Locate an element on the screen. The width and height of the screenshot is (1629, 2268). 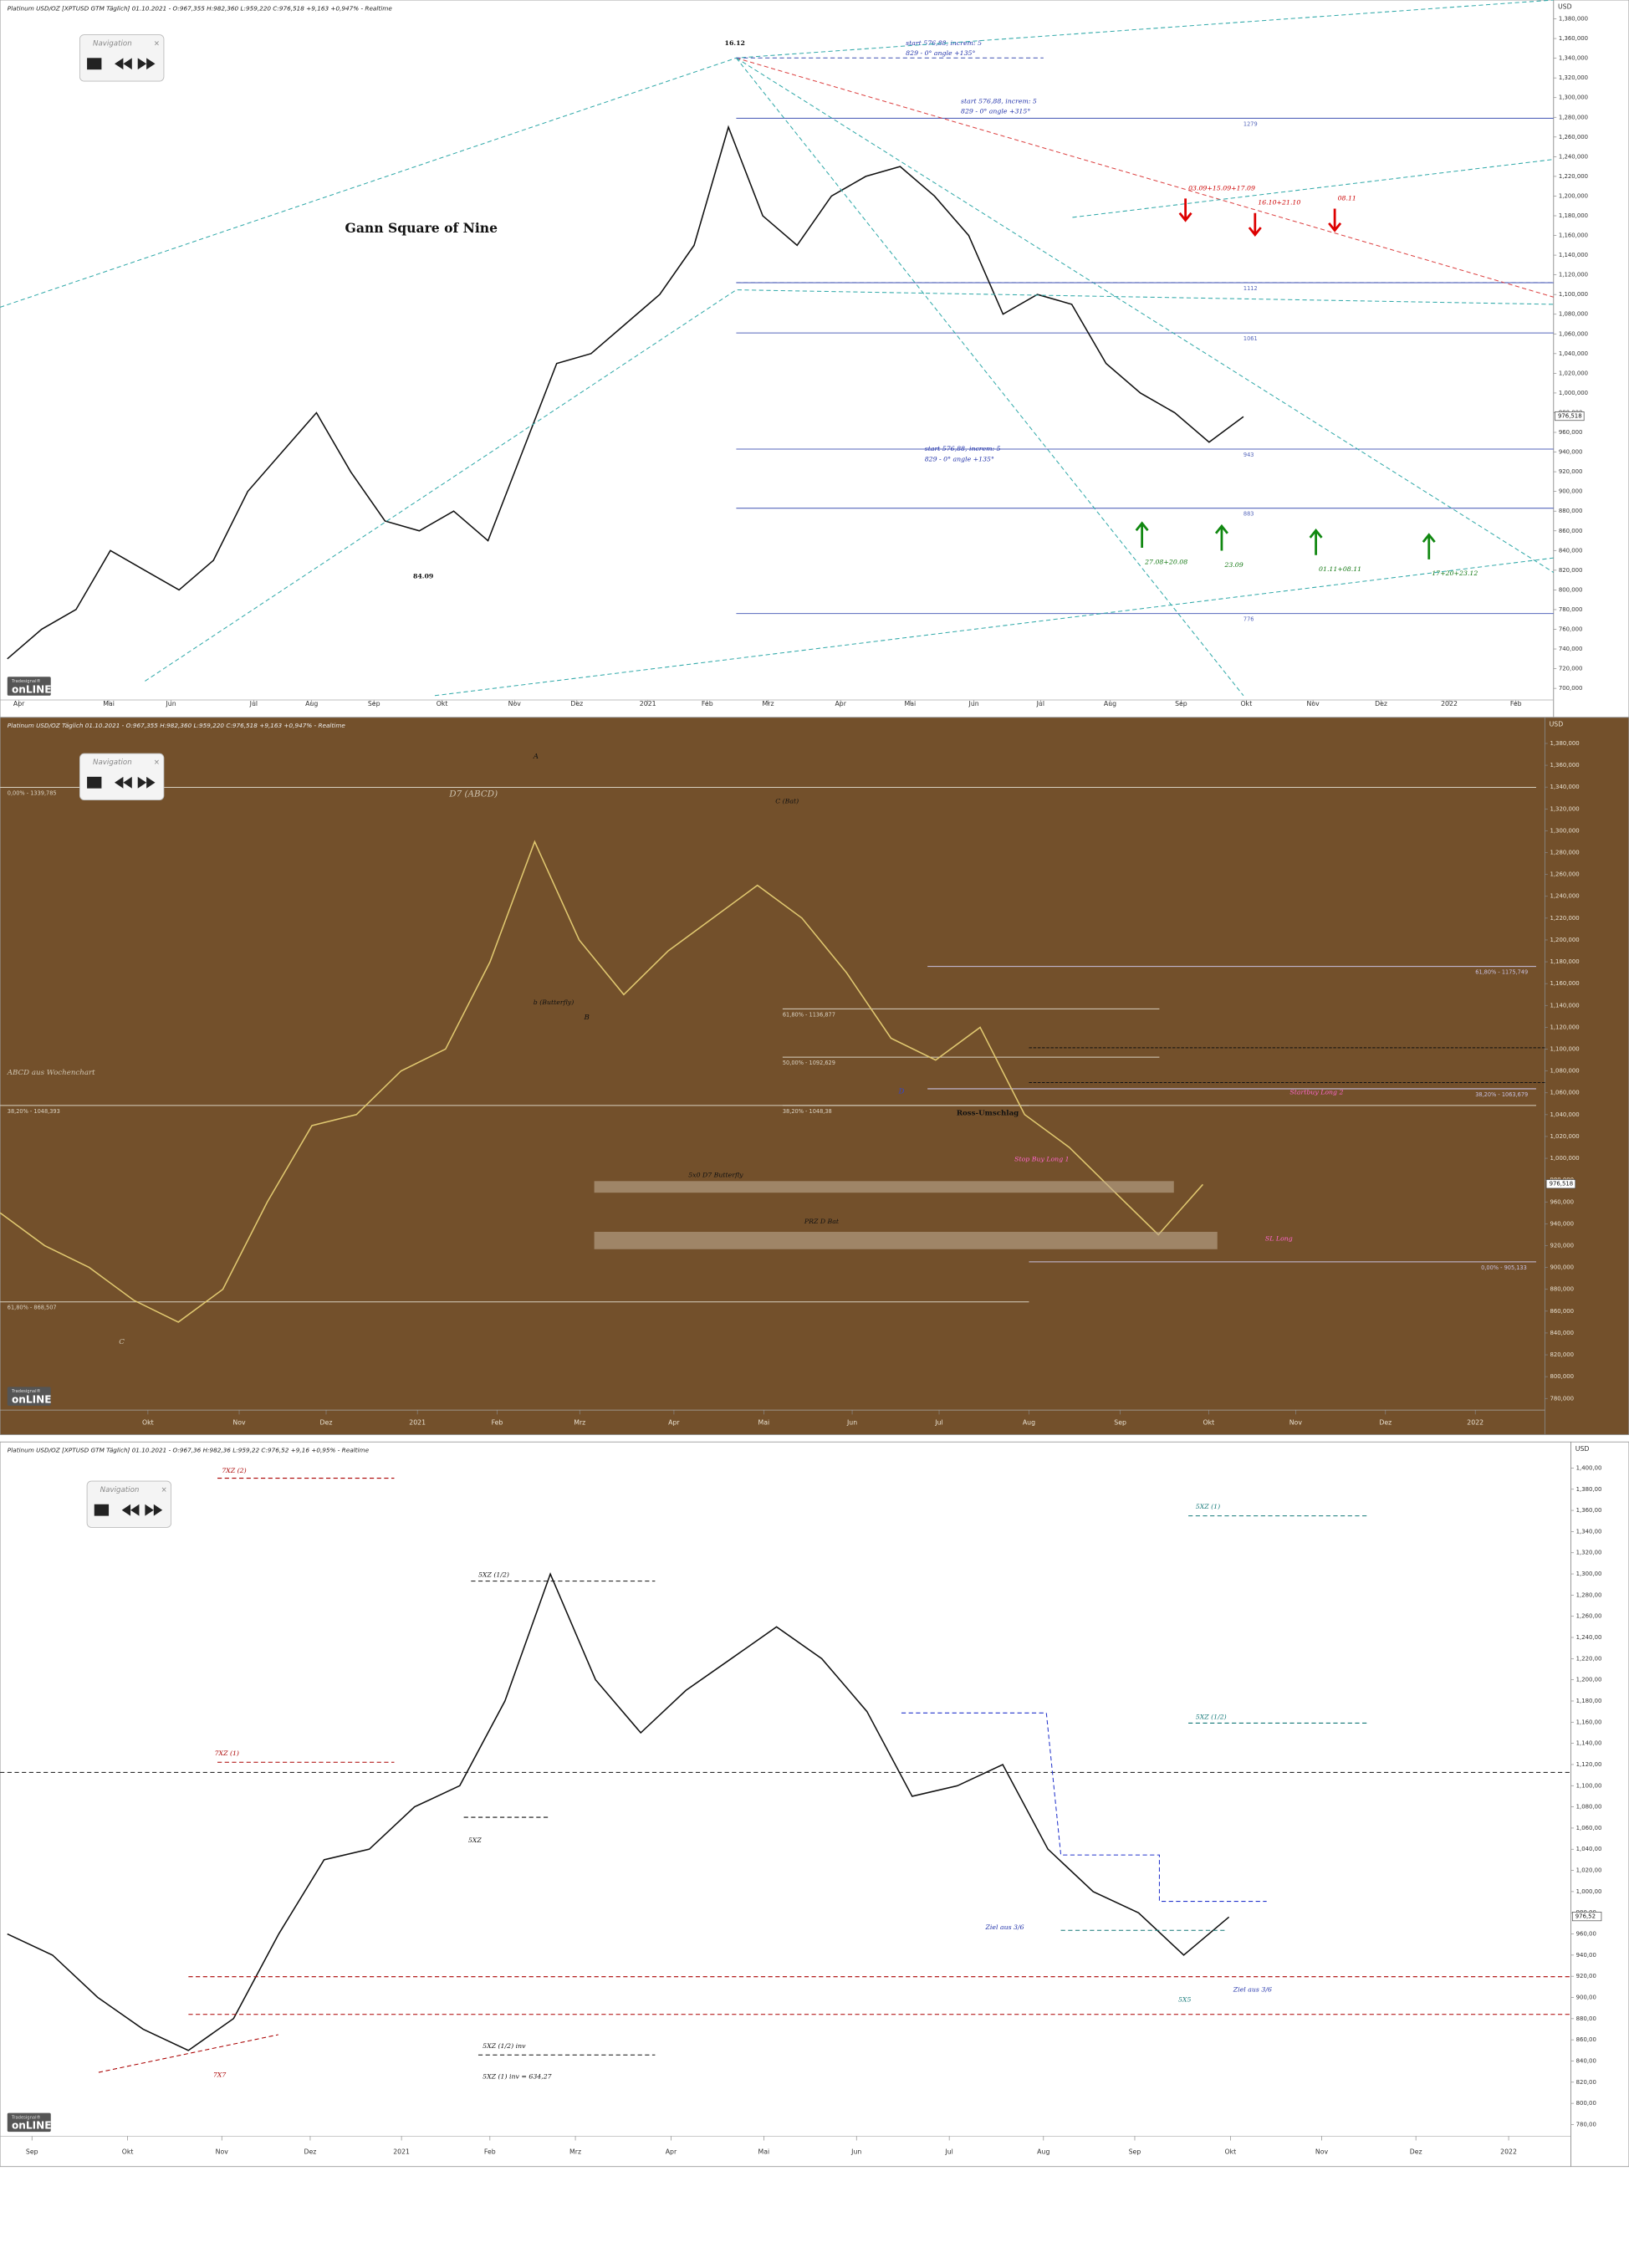
y-tick-label: 1,320,00 is located at coordinates (1589, 1553).